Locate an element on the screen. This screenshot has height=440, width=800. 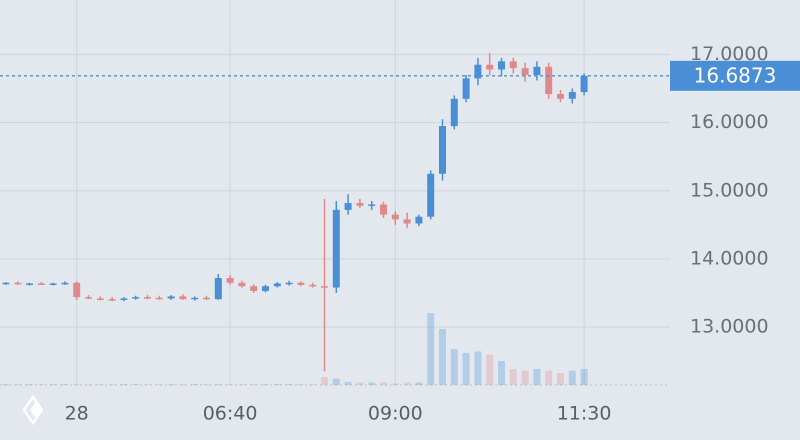
last-price-label: 16.6873 is located at coordinates (735, 75).